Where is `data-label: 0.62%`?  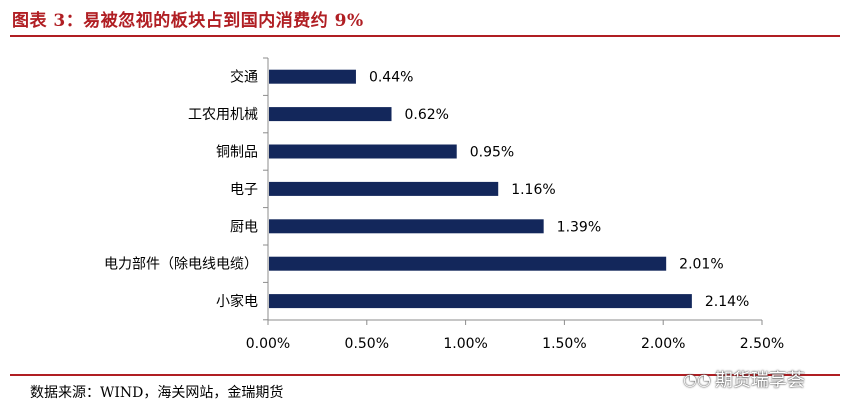
data-label: 0.62% is located at coordinates (427, 115).